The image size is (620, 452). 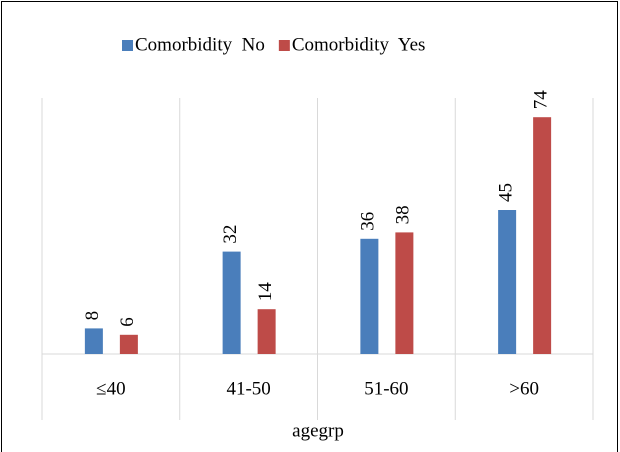 What do you see at coordinates (368, 221) in the screenshot?
I see `data-label: 36` at bounding box center [368, 221].